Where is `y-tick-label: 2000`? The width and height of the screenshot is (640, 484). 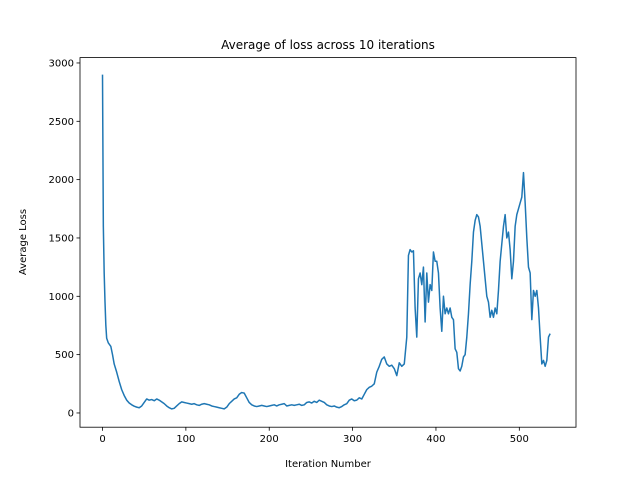 y-tick-label: 2000 is located at coordinates (61, 180).